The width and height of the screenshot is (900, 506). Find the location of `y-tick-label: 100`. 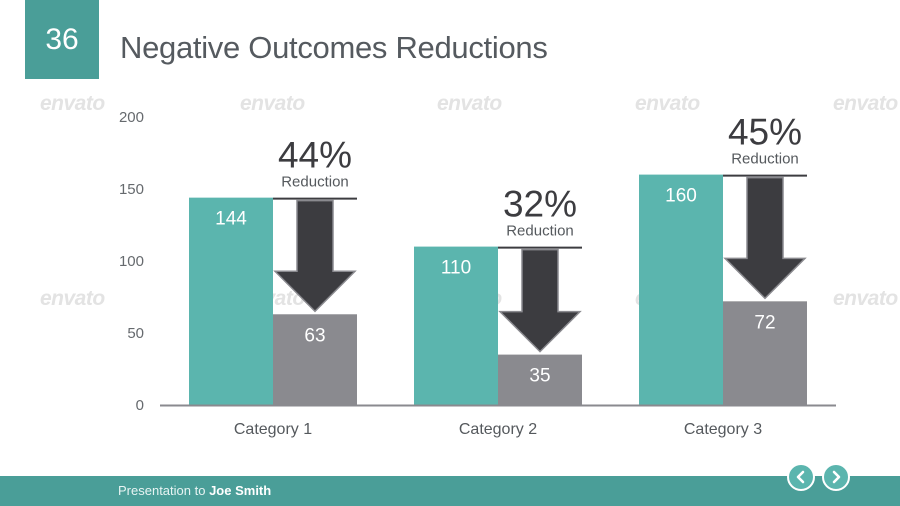

y-tick-label: 100 is located at coordinates (131, 261).